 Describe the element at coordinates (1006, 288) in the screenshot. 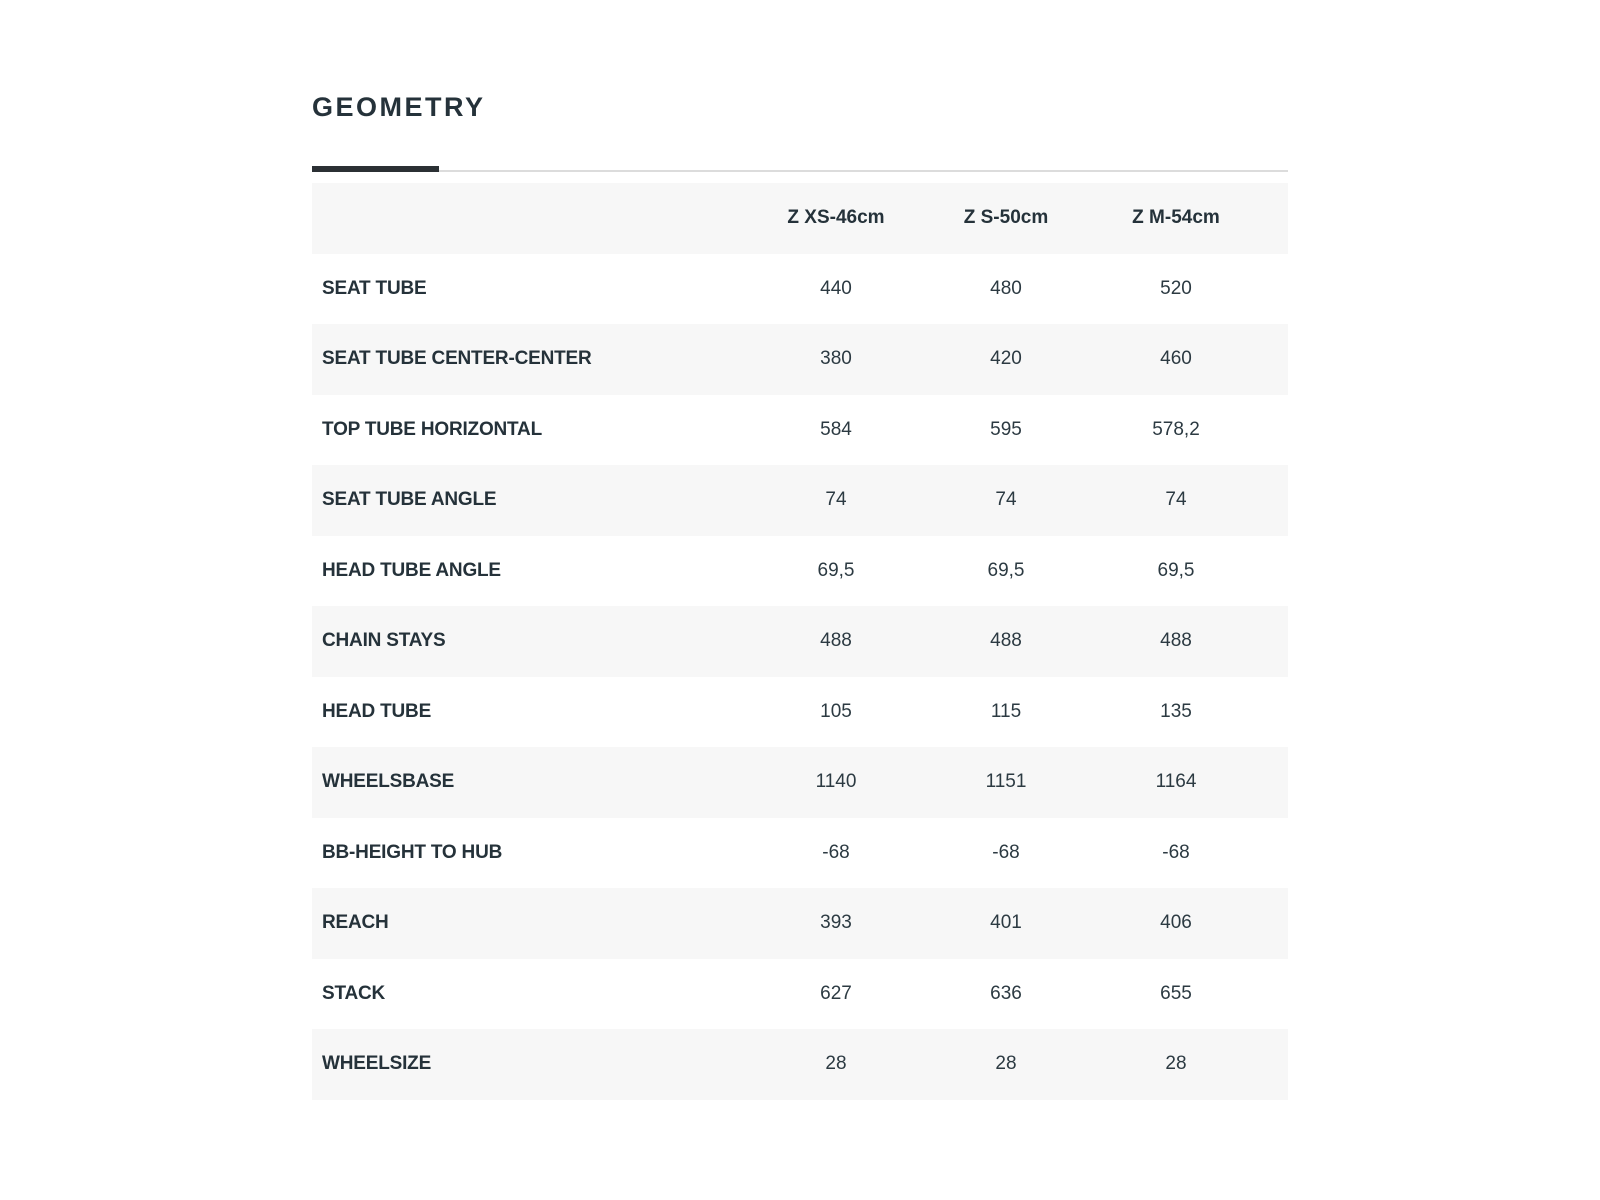

I see `cell-value: 480` at that location.